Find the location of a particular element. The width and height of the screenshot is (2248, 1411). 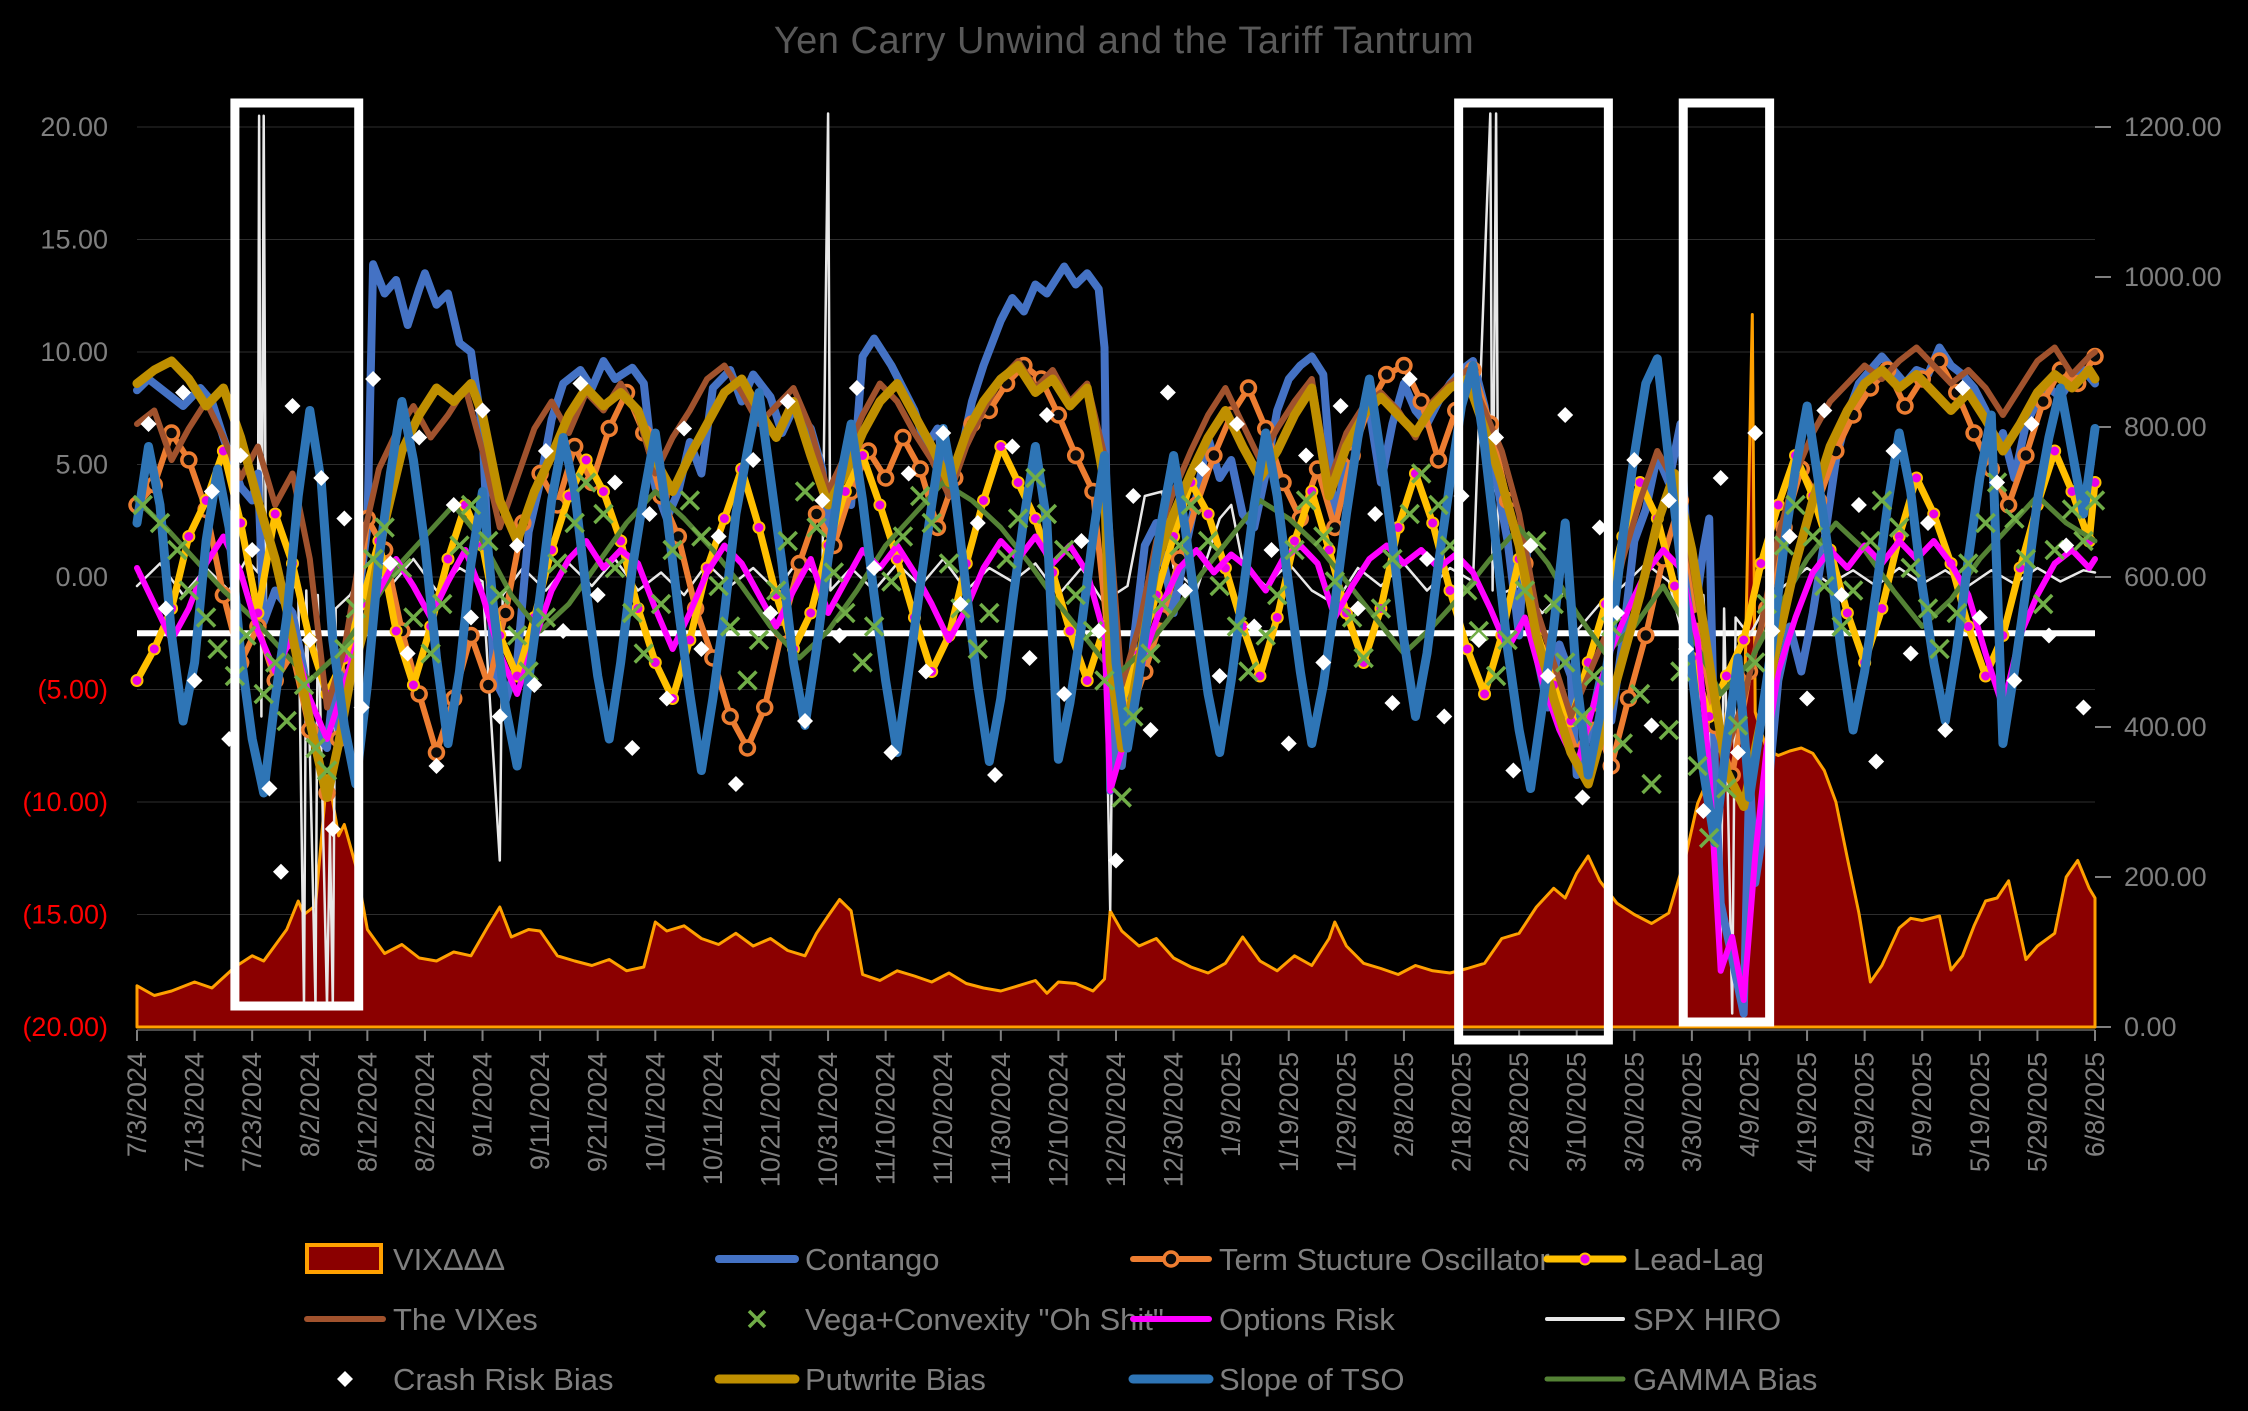

y-right-tick-label: 400.00 is located at coordinates (2165, 727).